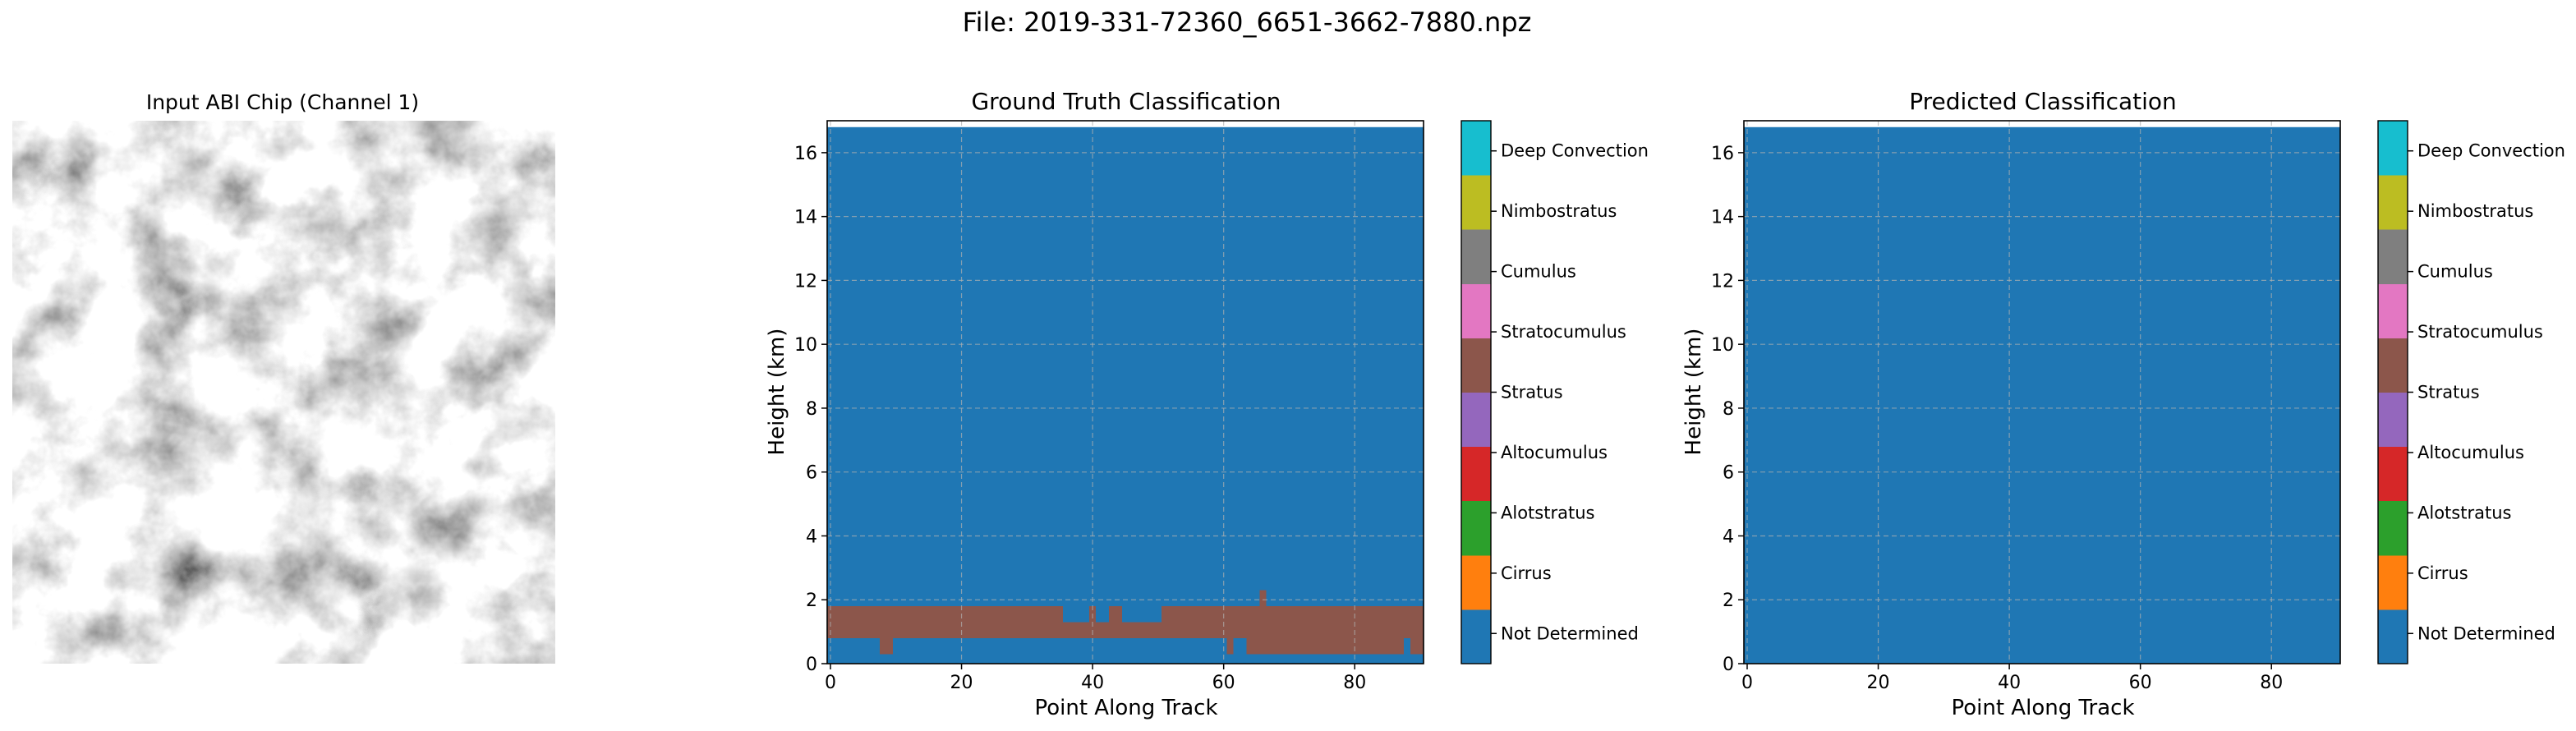 Image resolution: width=2576 pixels, height=731 pixels. What do you see at coordinates (1126, 101) in the screenshot?
I see `ground-truth-title: Ground Truth Classification` at bounding box center [1126, 101].